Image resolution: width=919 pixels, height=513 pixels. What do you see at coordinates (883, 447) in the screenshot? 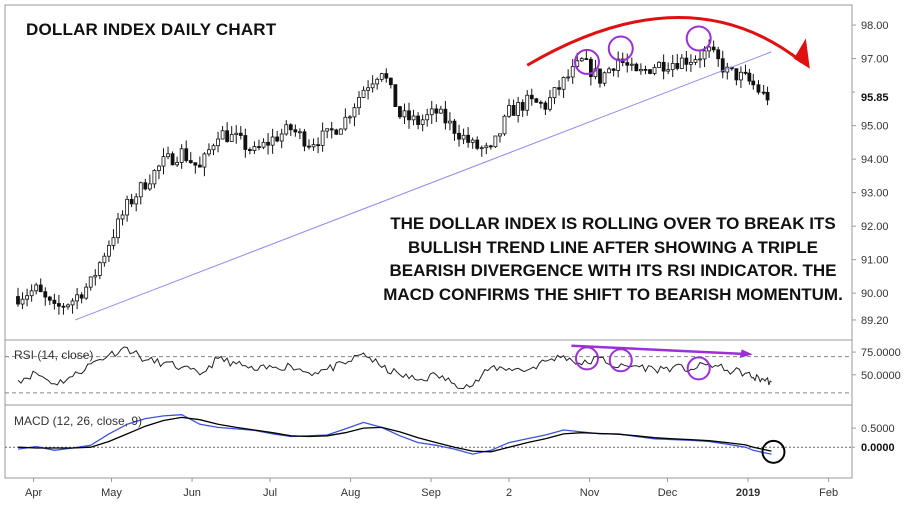
I see `macd-zero-box` at bounding box center [883, 447].